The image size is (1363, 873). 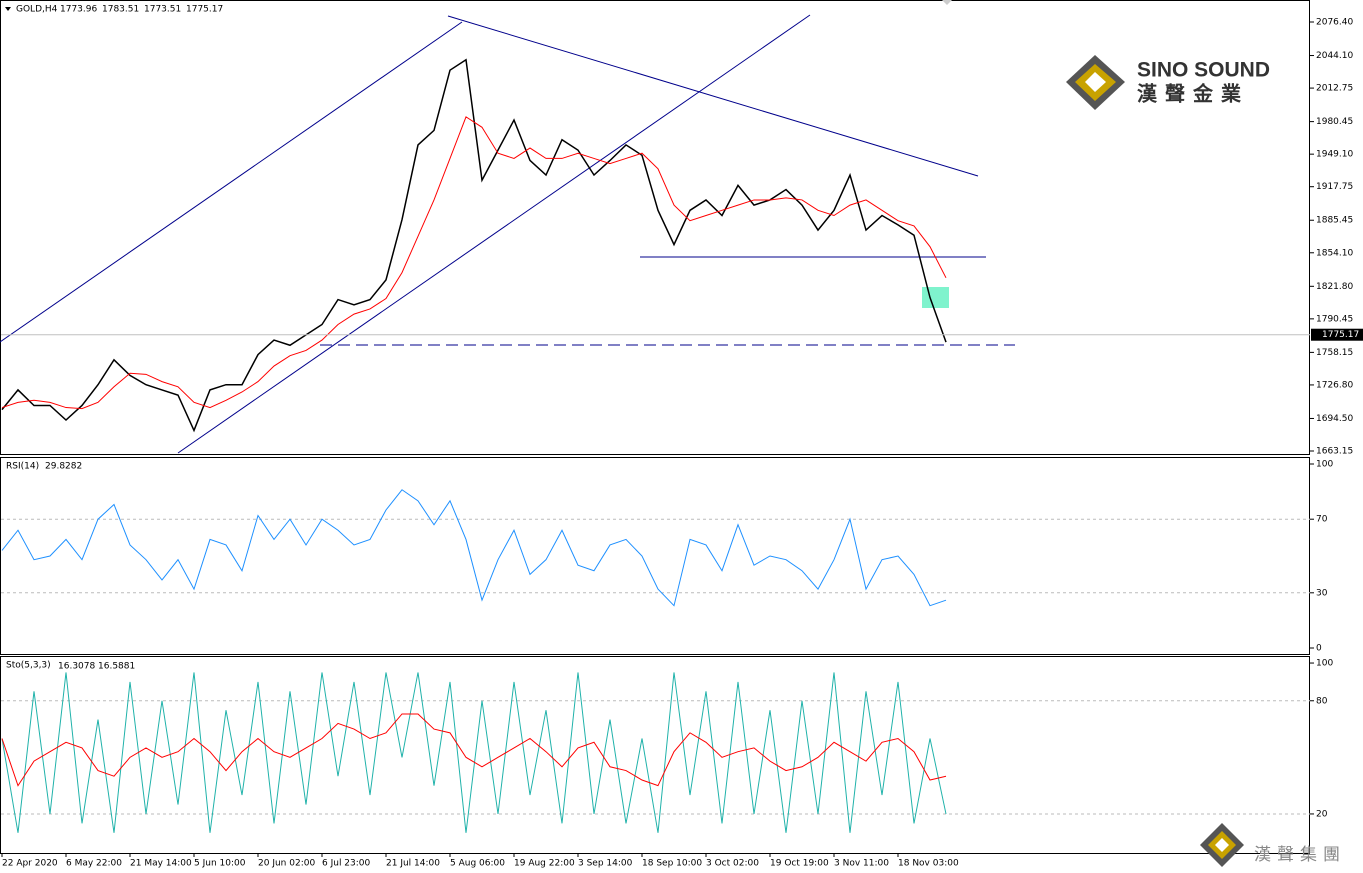 I want to click on x-tick-label: 5 Jun 10:00, so click(x=220, y=864).